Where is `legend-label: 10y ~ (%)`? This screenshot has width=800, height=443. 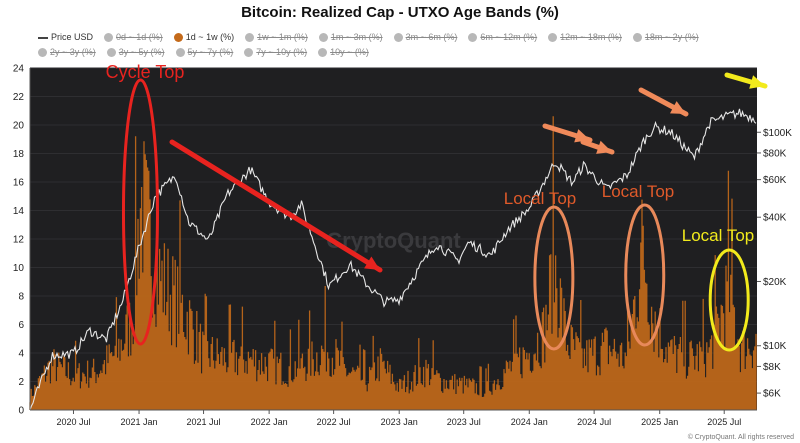
legend-label: 10y ~ (%) is located at coordinates (349, 52).